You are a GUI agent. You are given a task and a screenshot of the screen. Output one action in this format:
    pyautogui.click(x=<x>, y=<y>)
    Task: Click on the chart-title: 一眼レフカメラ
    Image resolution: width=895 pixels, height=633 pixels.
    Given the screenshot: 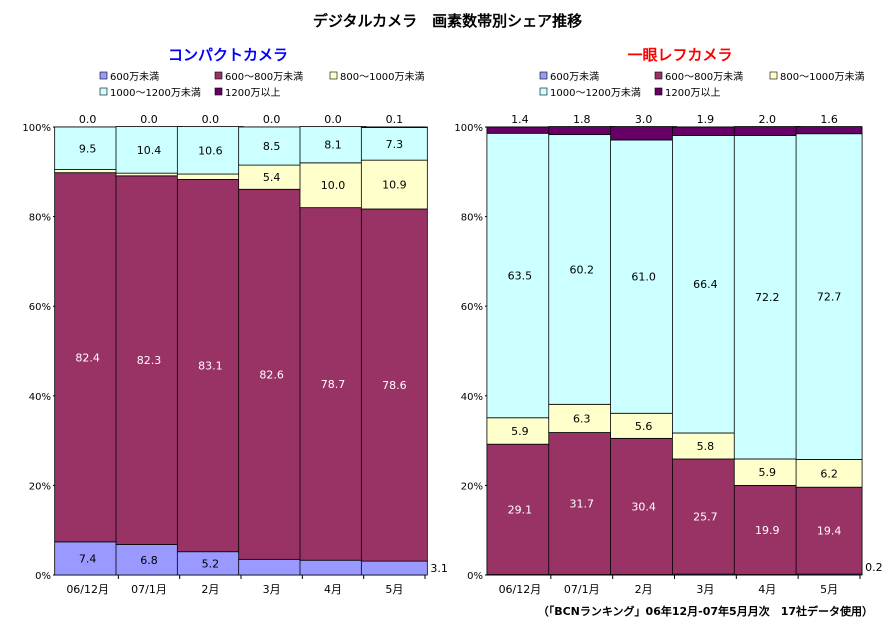 What is the action you would take?
    pyautogui.click(x=679, y=55)
    